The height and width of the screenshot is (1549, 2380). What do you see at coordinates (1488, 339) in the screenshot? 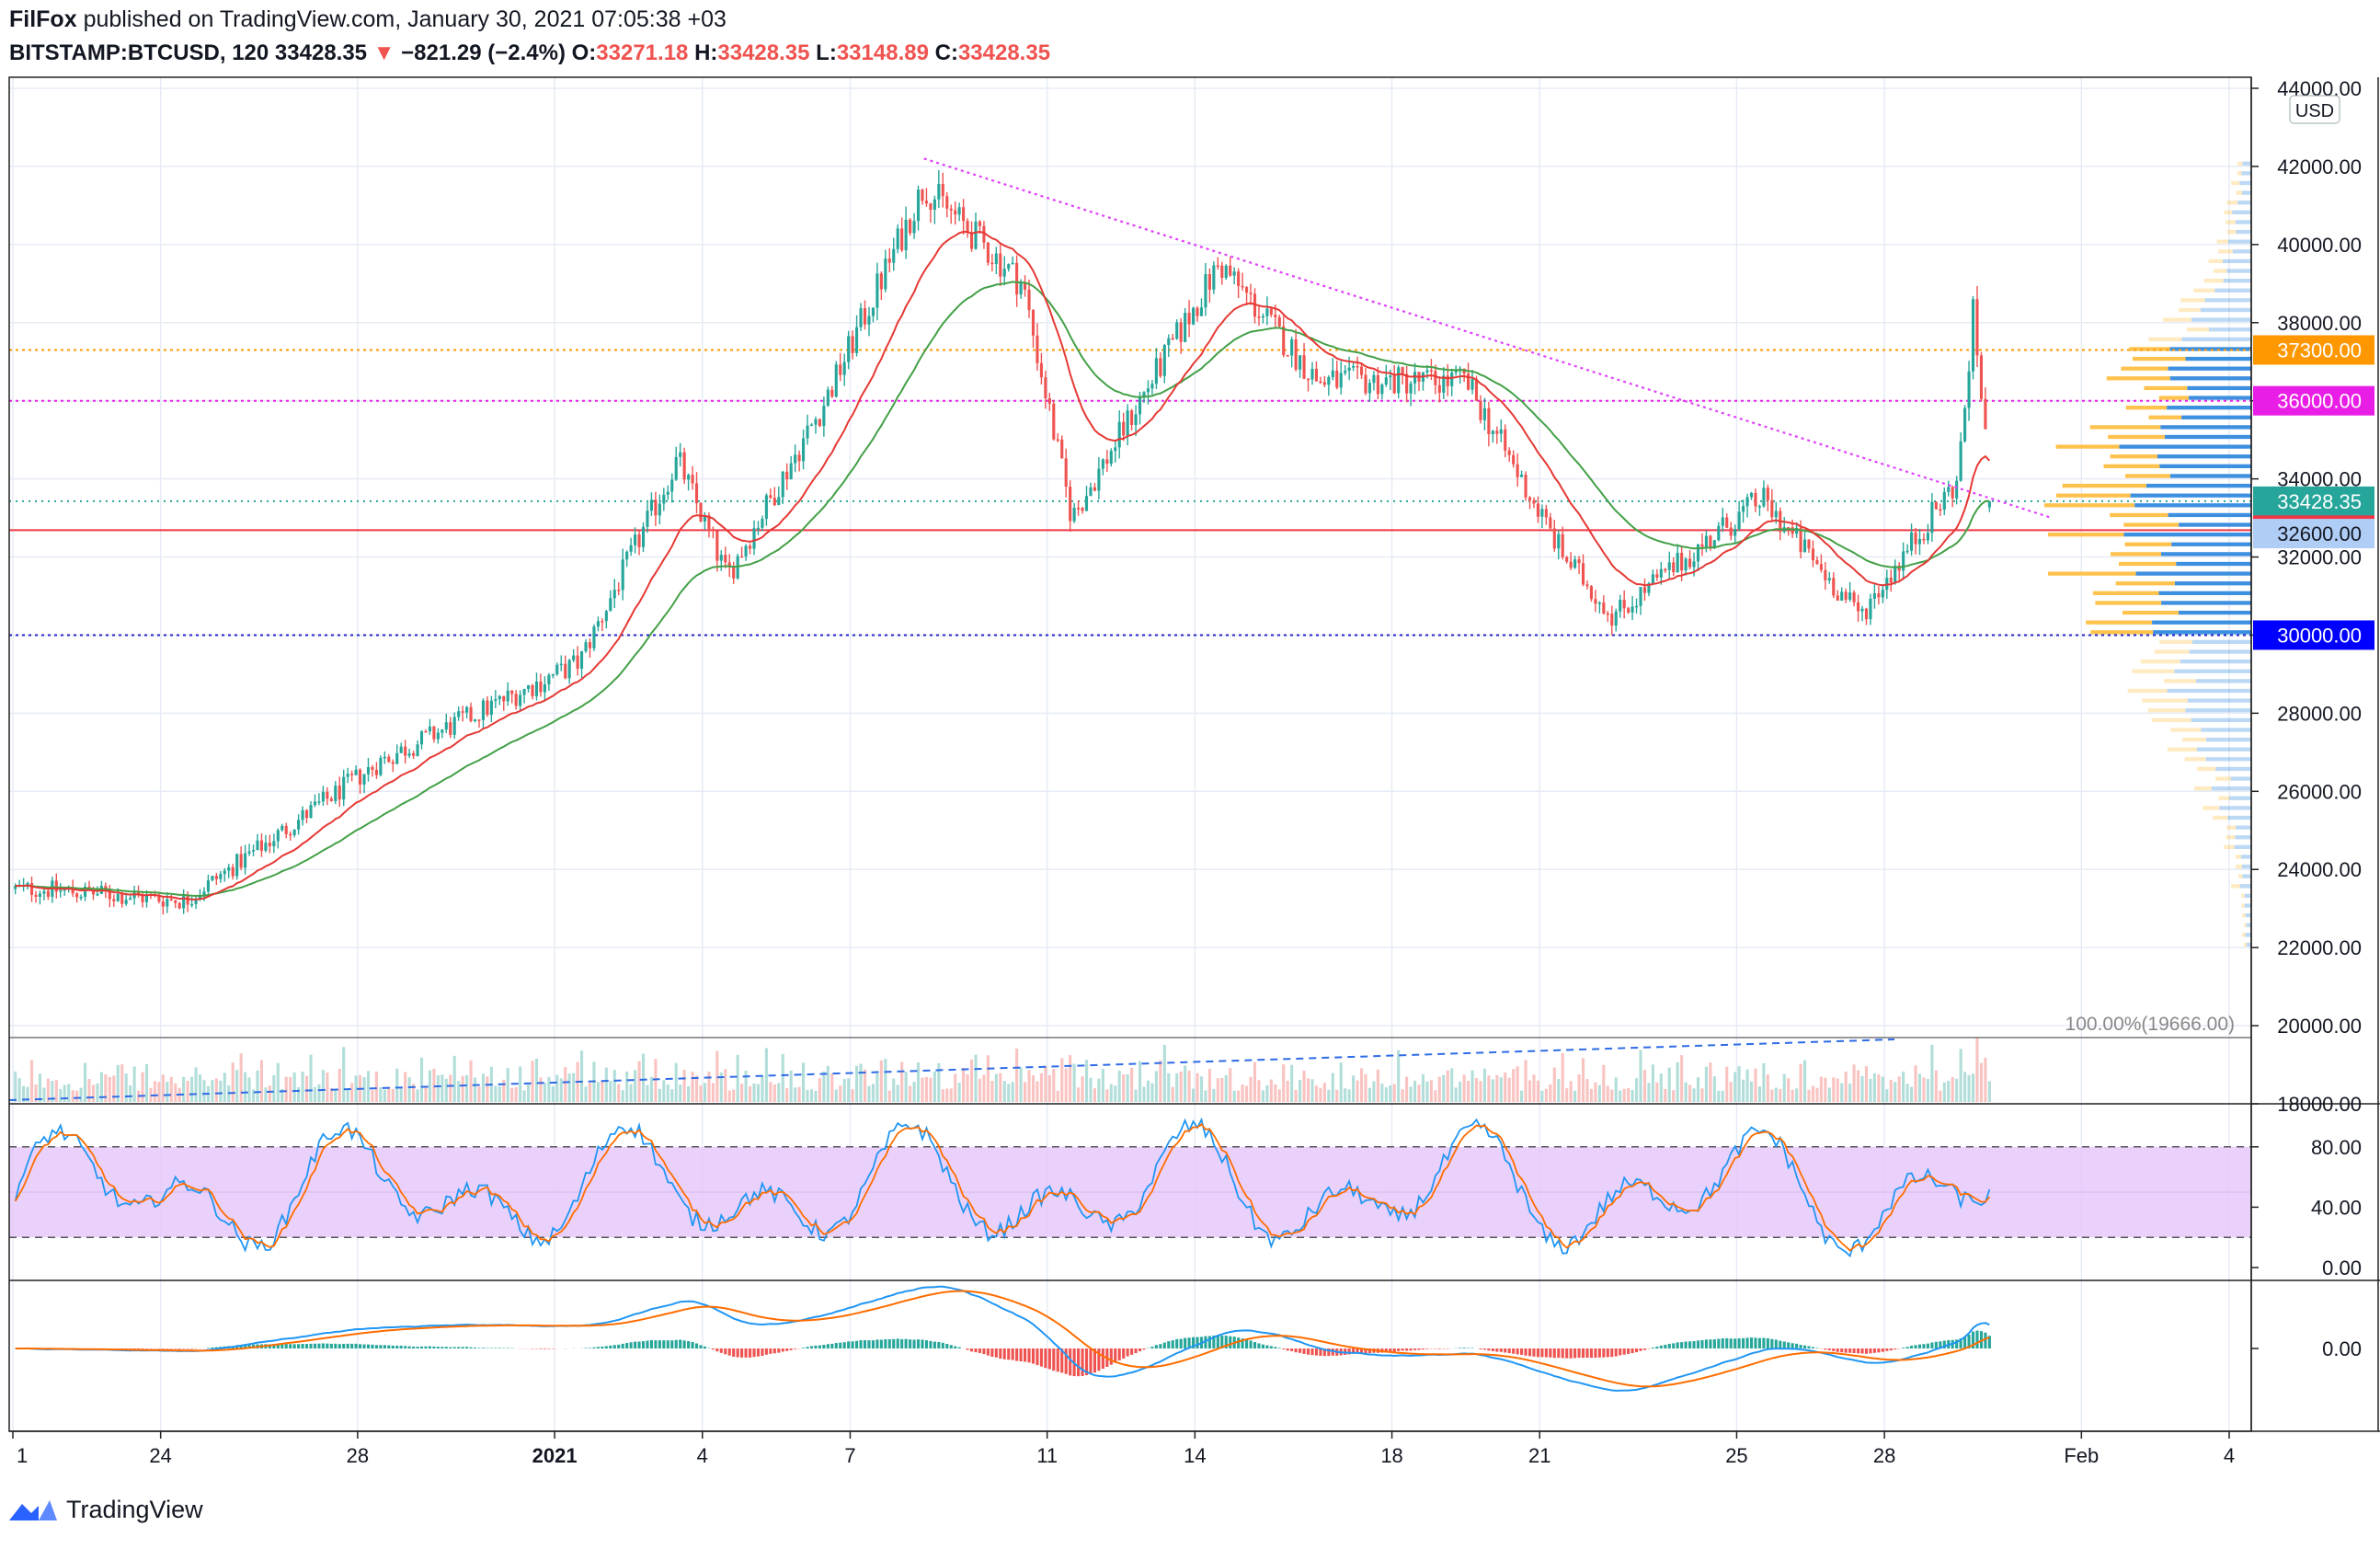
I see `trendline` at bounding box center [1488, 339].